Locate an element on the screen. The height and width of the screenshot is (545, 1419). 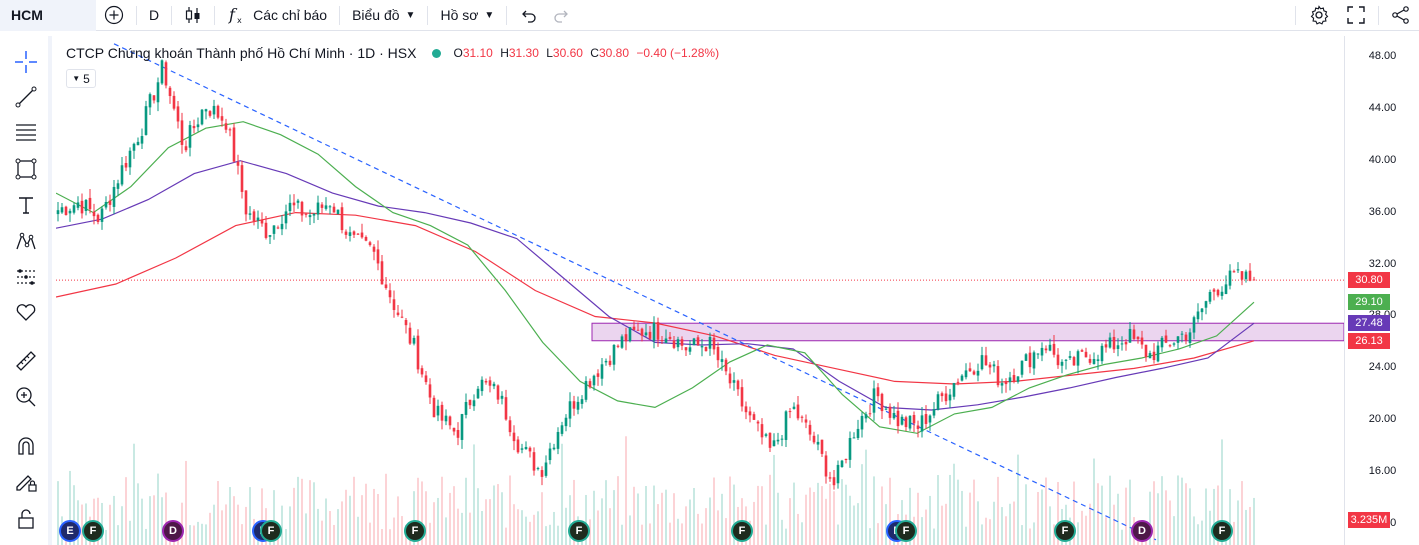
drawing-toolbar is located at coordinates (26, 290).